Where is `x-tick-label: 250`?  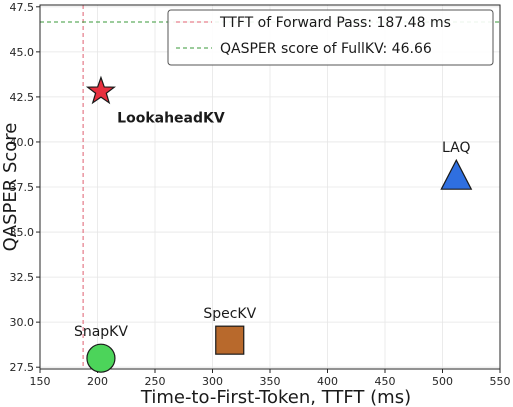
x-tick-label: 250 is located at coordinates (155, 381).